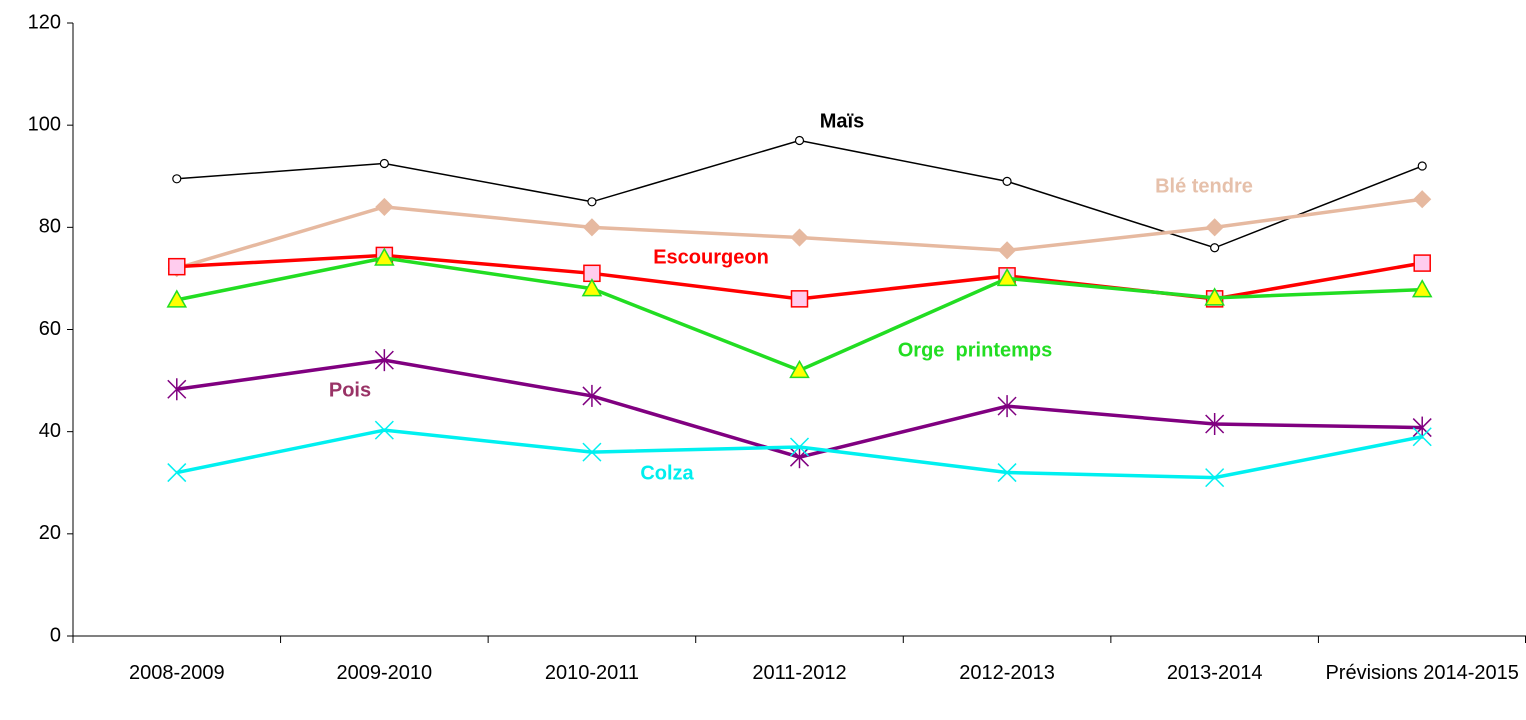 Image resolution: width=1526 pixels, height=720 pixels. I want to click on y-tick-label: 80, so click(50, 227).